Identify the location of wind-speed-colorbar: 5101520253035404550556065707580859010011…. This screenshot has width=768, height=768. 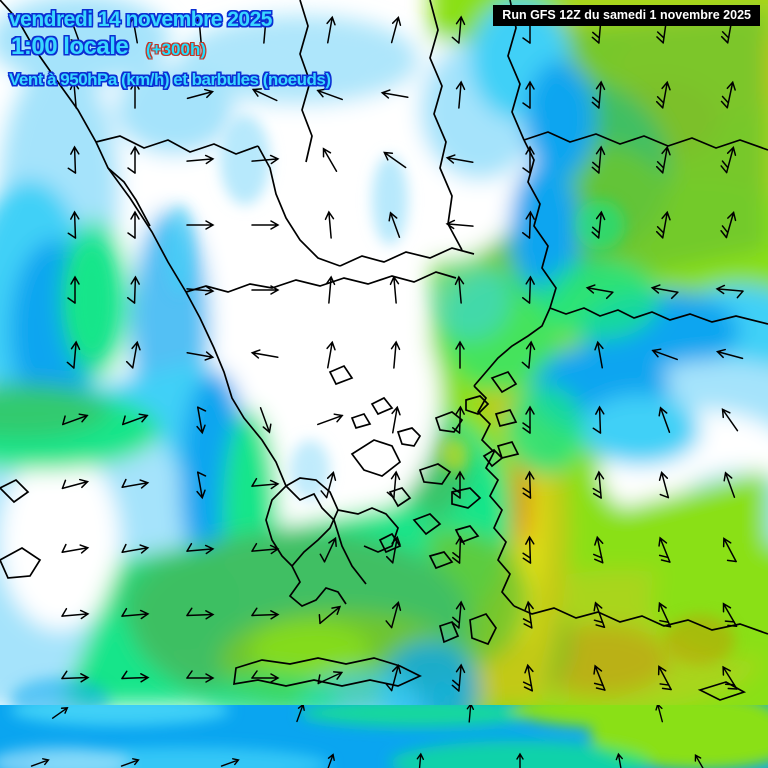
(384, 736).